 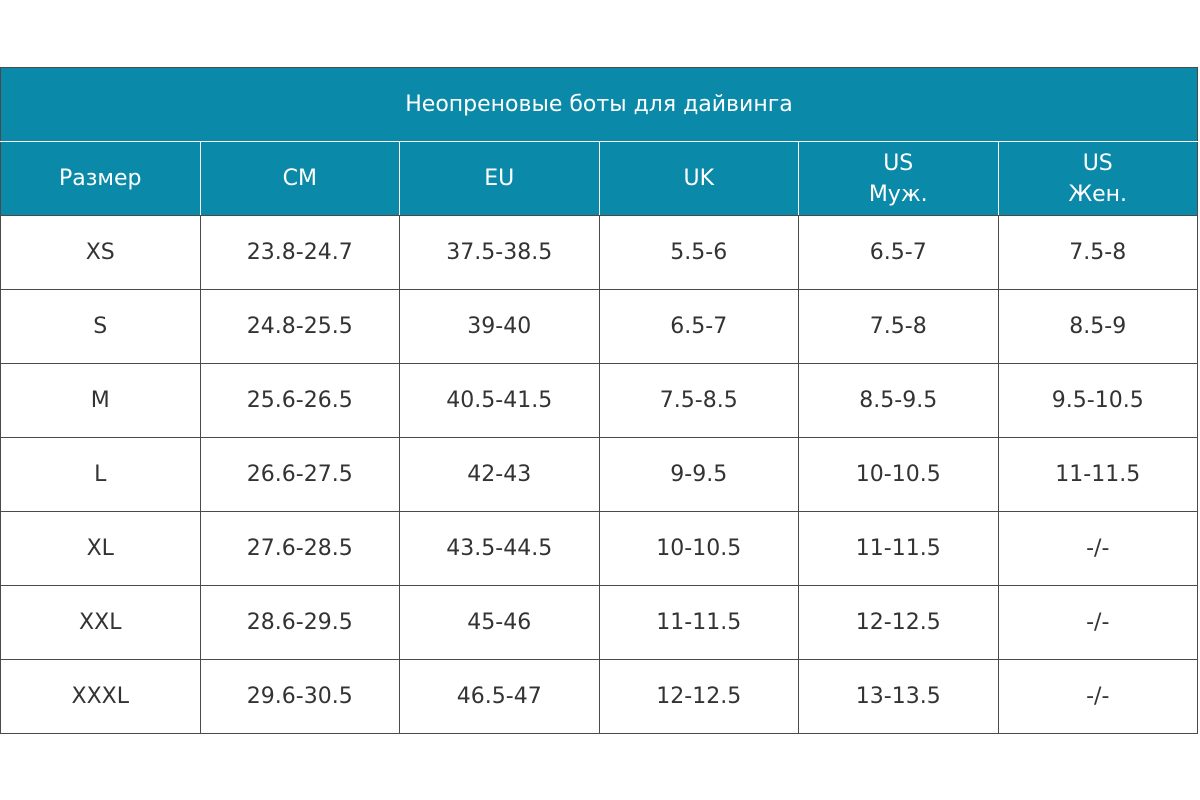 What do you see at coordinates (100, 622) in the screenshot?
I see `cell-size: XXL` at bounding box center [100, 622].